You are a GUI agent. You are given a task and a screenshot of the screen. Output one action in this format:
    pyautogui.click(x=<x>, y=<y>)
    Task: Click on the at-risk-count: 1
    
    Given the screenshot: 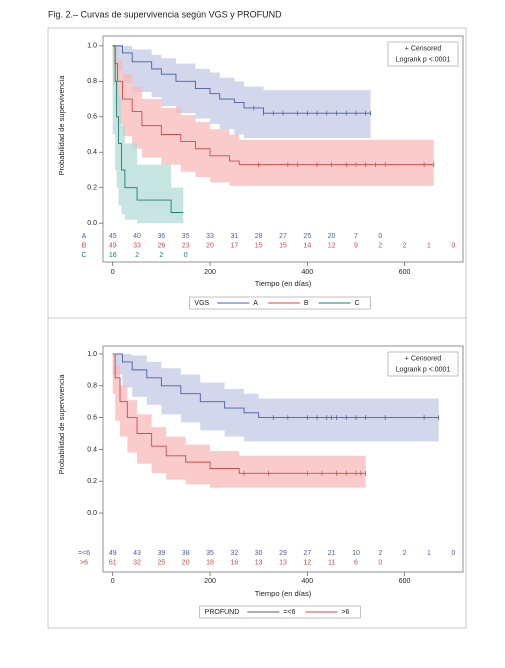 What is the action you would take?
    pyautogui.click(x=429, y=245)
    